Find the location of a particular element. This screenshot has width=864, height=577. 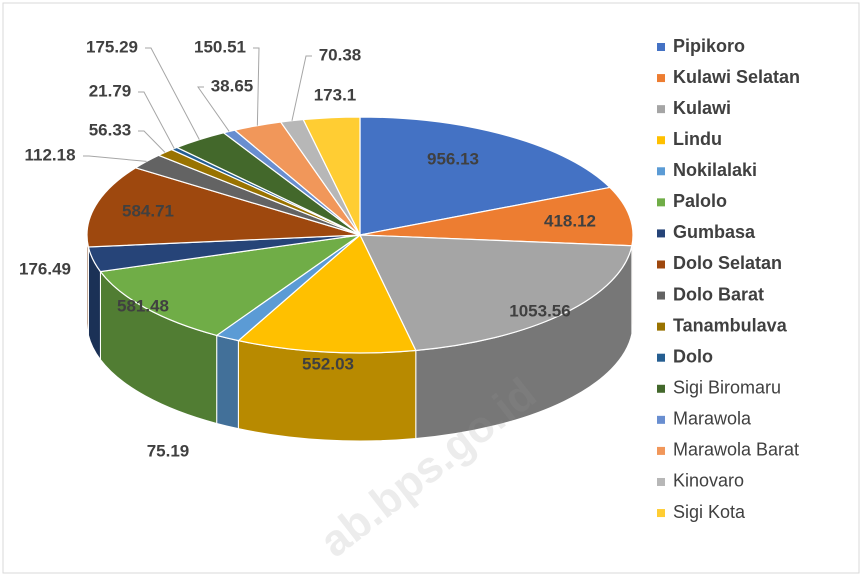

legend-label: Marawola Barat is located at coordinates (736, 450).